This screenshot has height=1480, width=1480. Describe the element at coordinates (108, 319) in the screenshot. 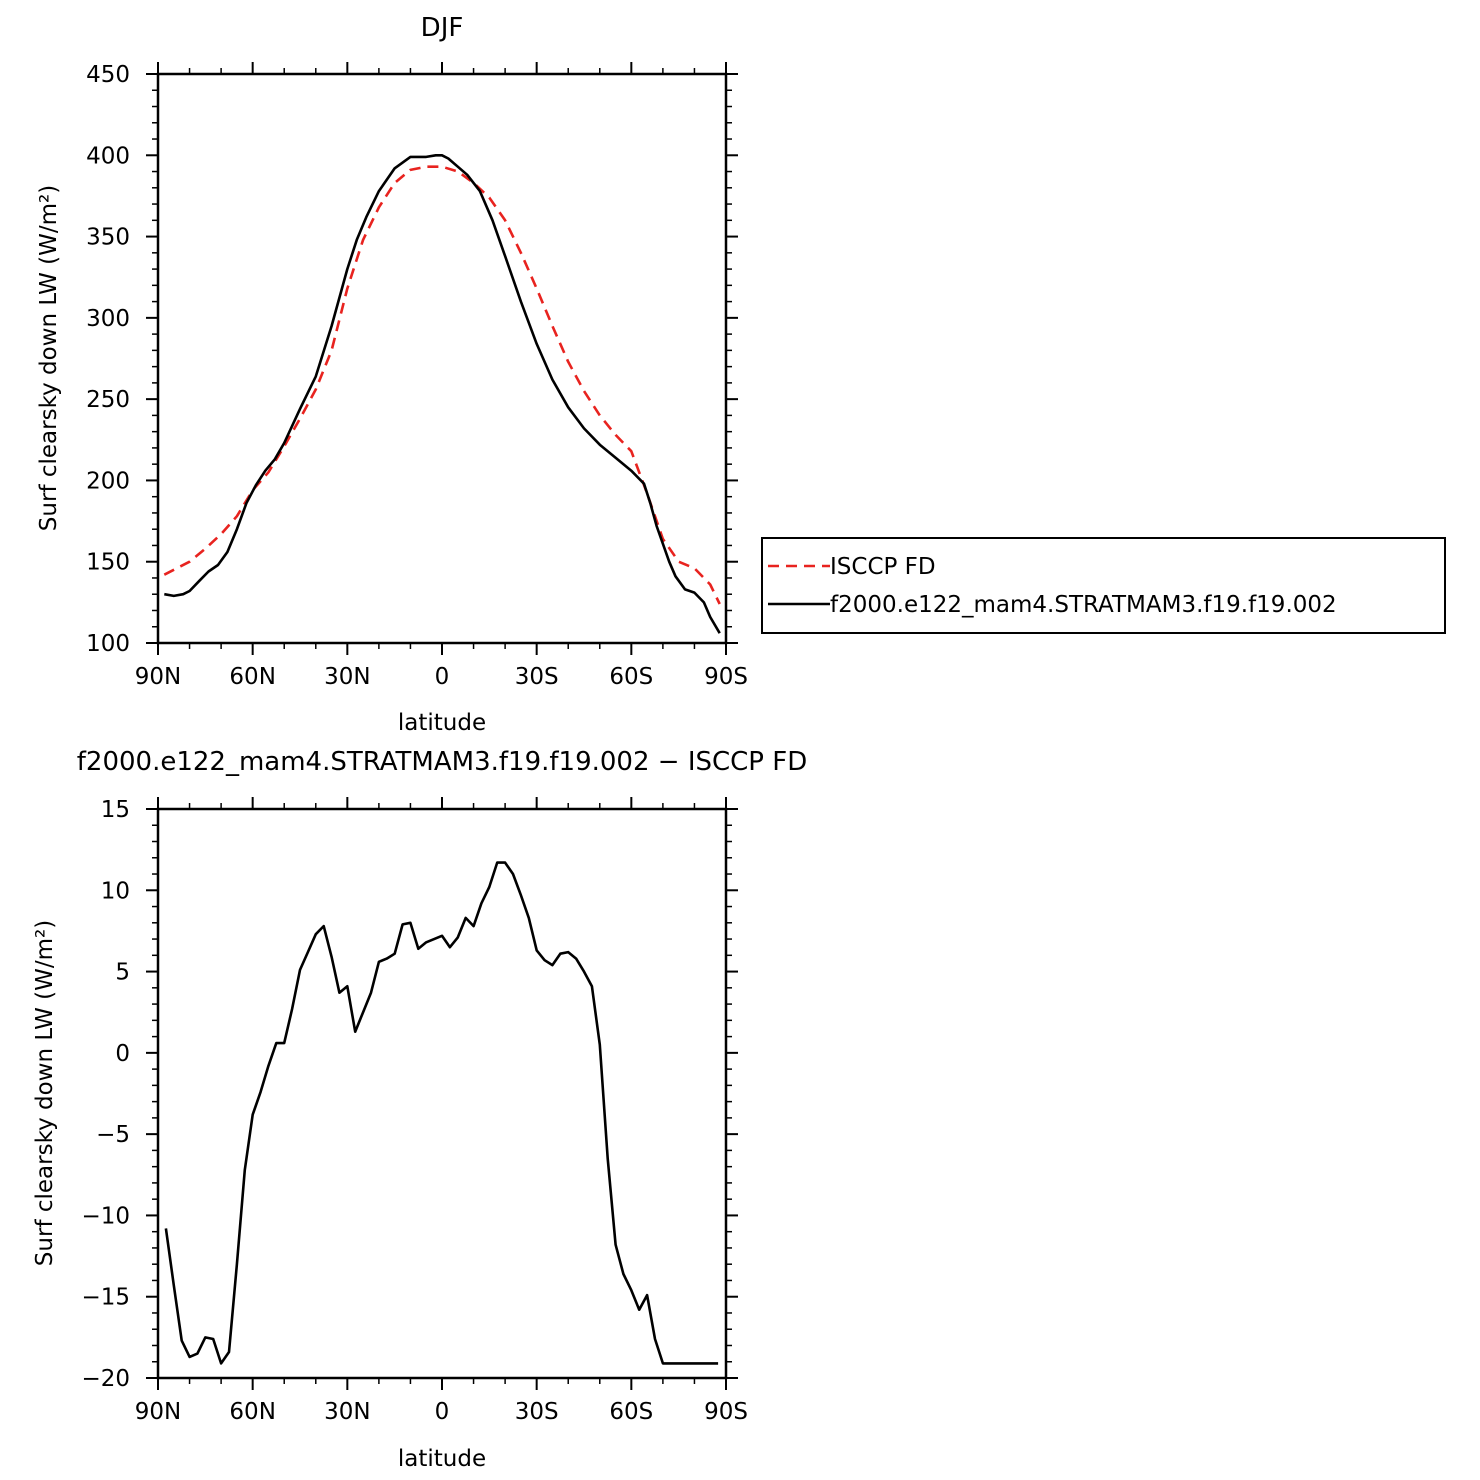

I see `top-y-tick-label-4: 300` at that location.